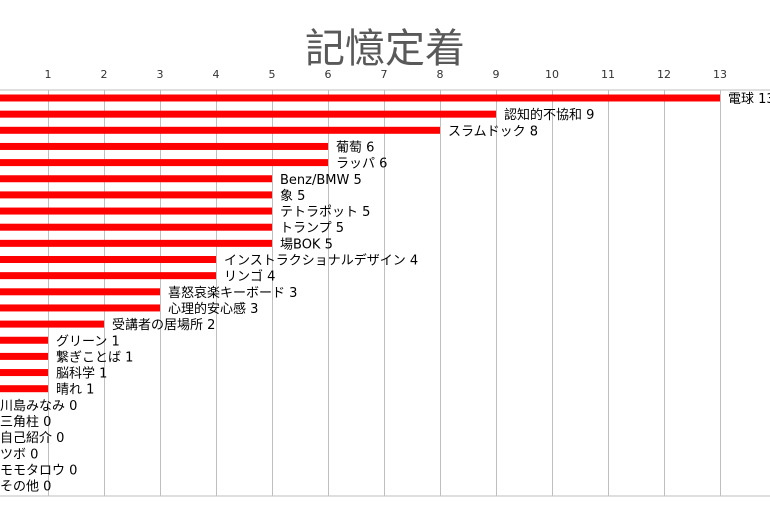 The height and width of the screenshot is (510, 770). What do you see at coordinates (19, 454) in the screenshot?
I see `data-label: ツボ 0` at bounding box center [19, 454].